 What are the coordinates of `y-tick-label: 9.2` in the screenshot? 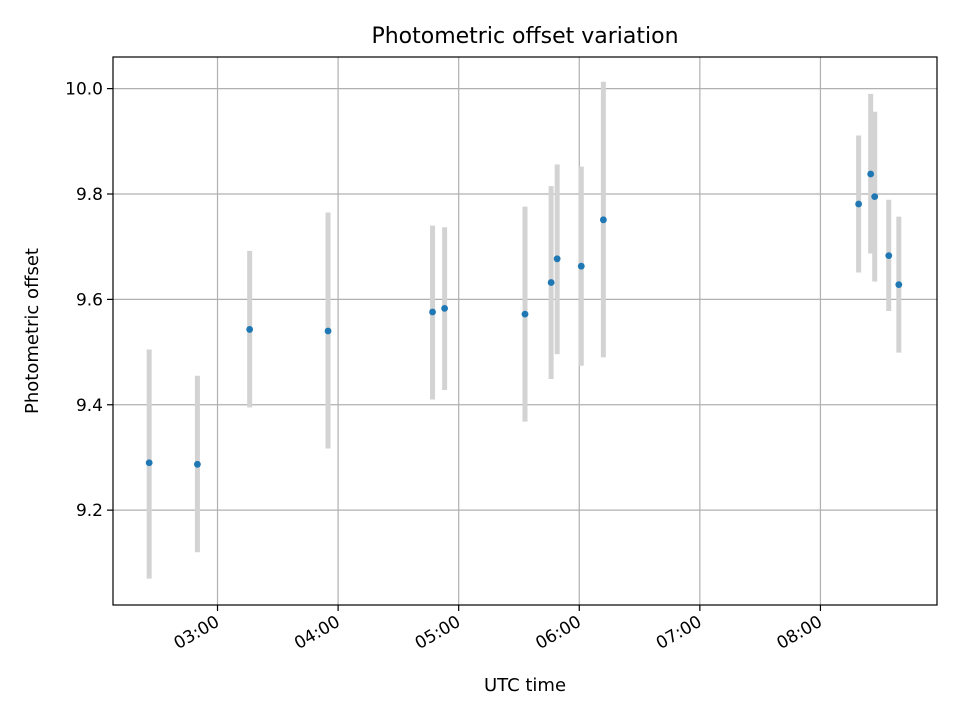 It's located at (89, 511).